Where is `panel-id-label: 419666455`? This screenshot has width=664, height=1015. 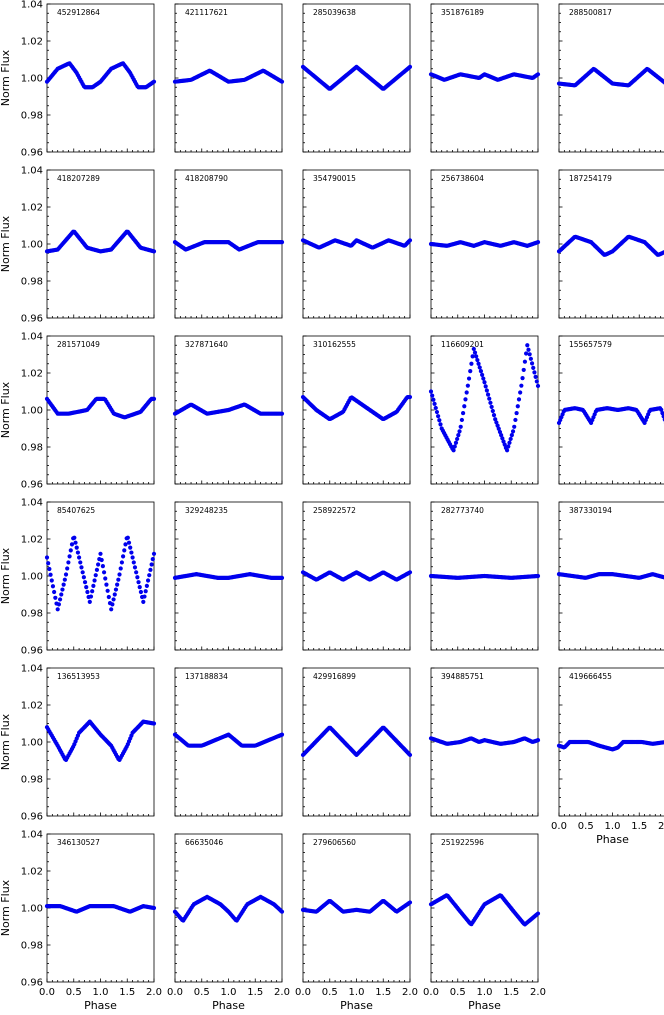
panel-id-label: 419666455 is located at coordinates (590, 676).